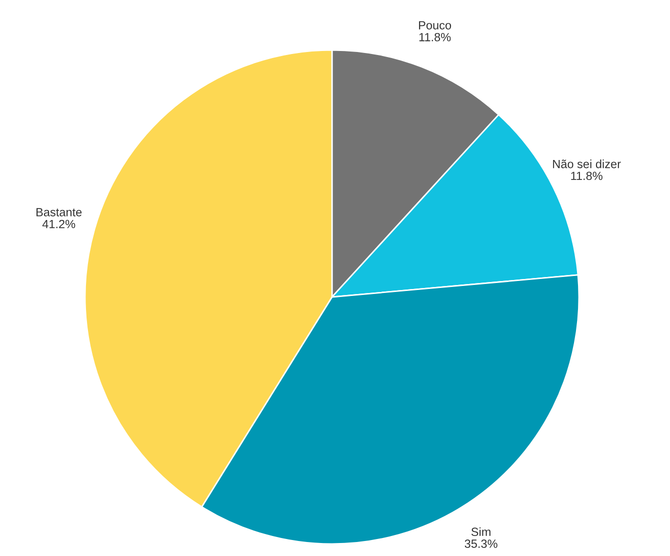  Describe the element at coordinates (435, 25) in the screenshot. I see `slice-label: Pouco` at that location.